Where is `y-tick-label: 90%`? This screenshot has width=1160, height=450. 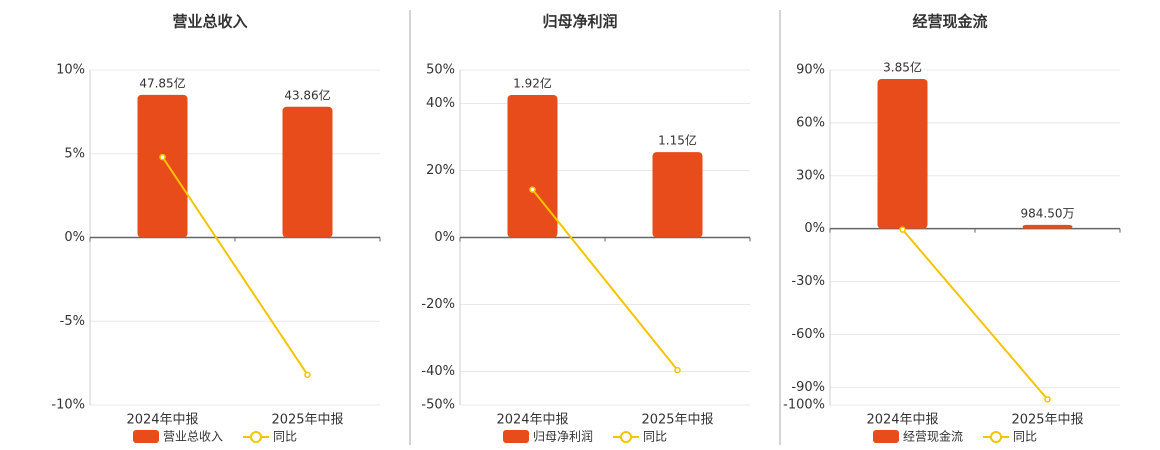
y-tick-label: 90% is located at coordinates (810, 70).